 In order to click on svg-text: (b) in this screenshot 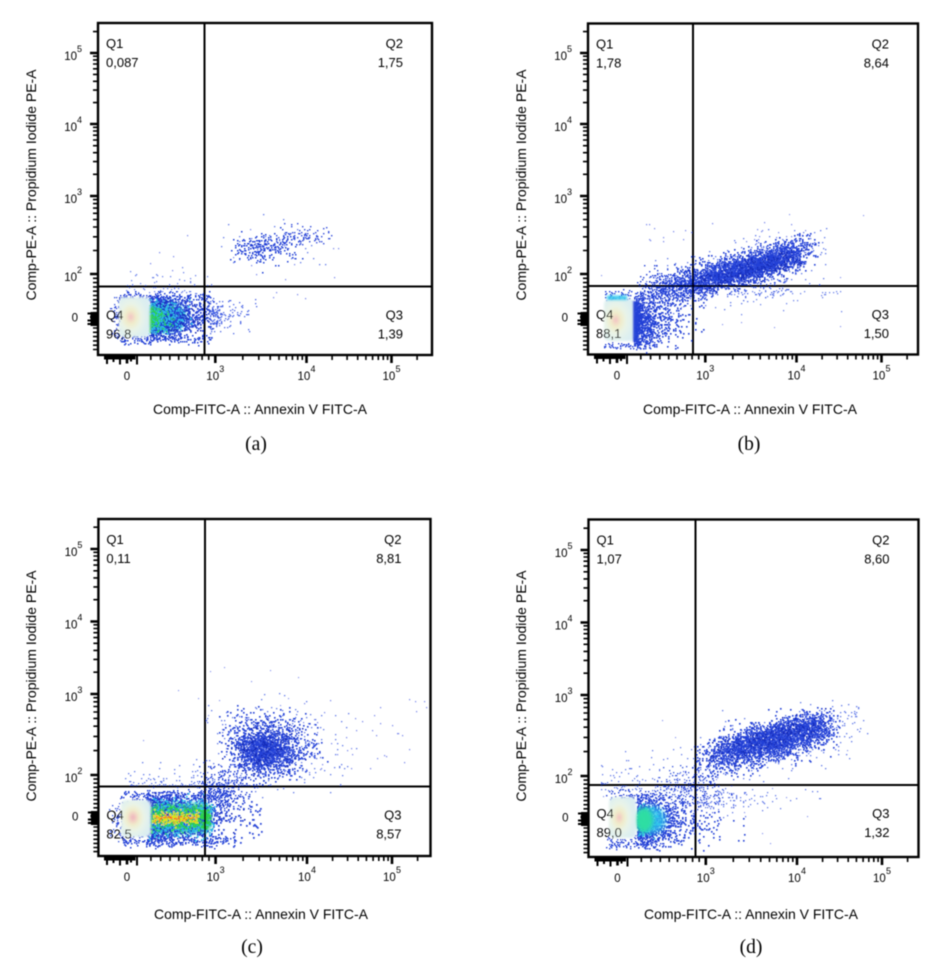, I will do `click(749, 444)`.